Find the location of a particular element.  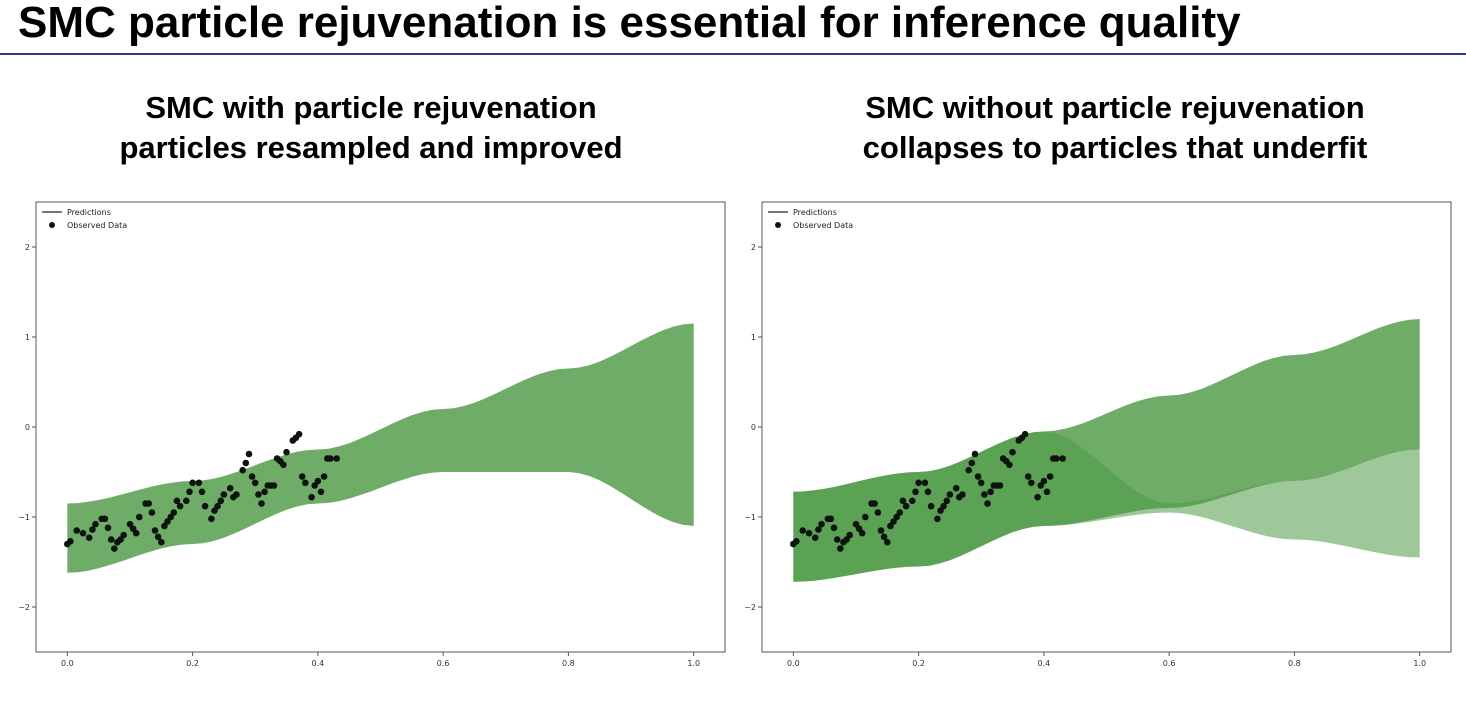

x-tick-label: 1.0 is located at coordinates (693, 663).